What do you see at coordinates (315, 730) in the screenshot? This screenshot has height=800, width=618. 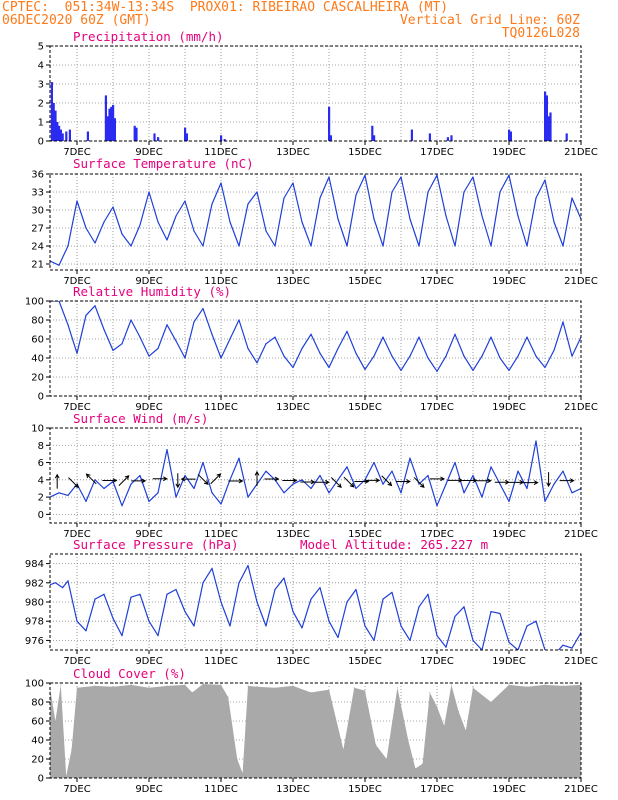 I see `panel-frame` at bounding box center [315, 730].